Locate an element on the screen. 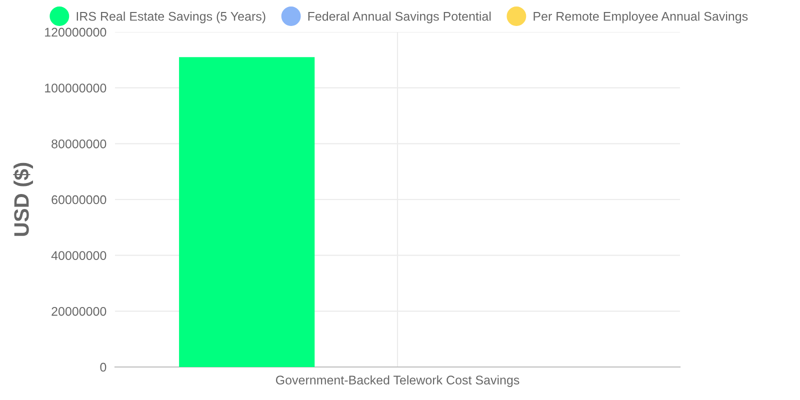  y-tick-label: 100000000 is located at coordinates (75, 88).